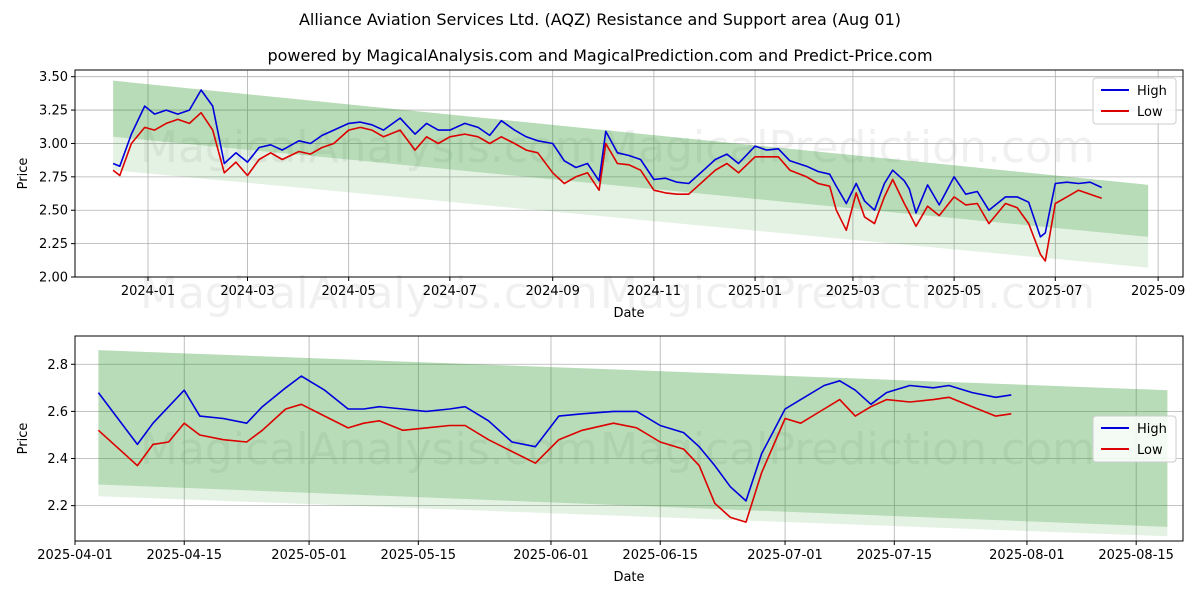 The height and width of the screenshot is (600, 1200). What do you see at coordinates (57, 412) in the screenshot?
I see `y-tick-label: 2.6` at bounding box center [57, 412].